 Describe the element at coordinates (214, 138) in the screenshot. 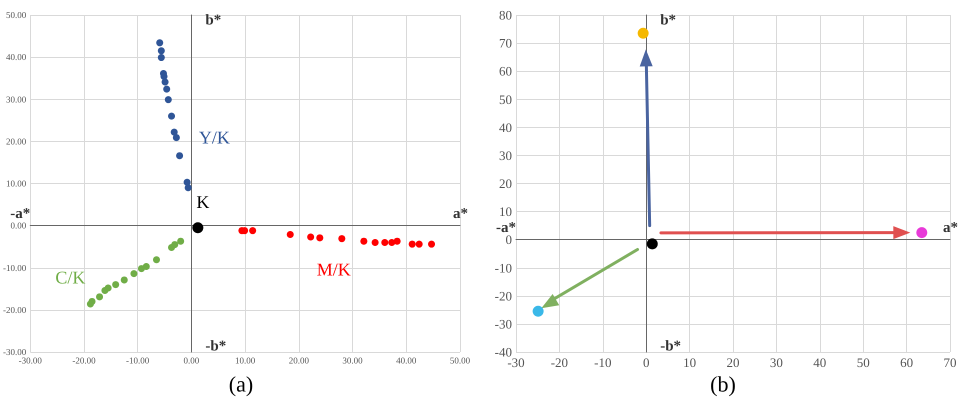

I see `series-label: Y/K` at that location.